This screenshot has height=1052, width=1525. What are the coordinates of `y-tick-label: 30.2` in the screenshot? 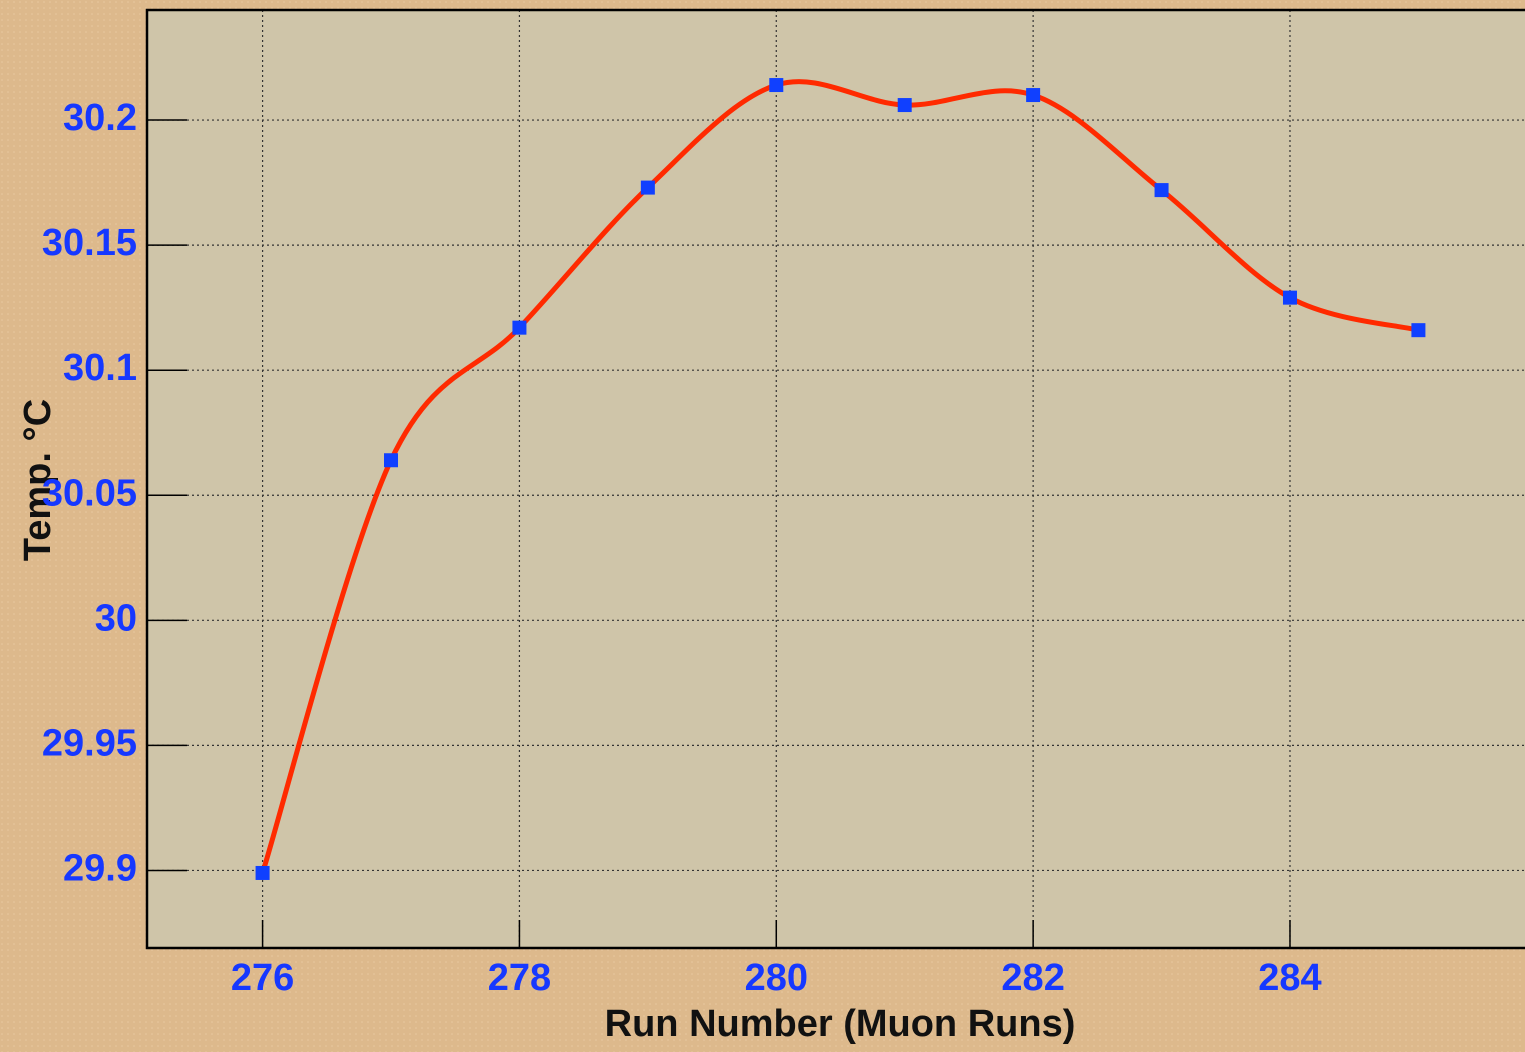 It's located at (100, 118).